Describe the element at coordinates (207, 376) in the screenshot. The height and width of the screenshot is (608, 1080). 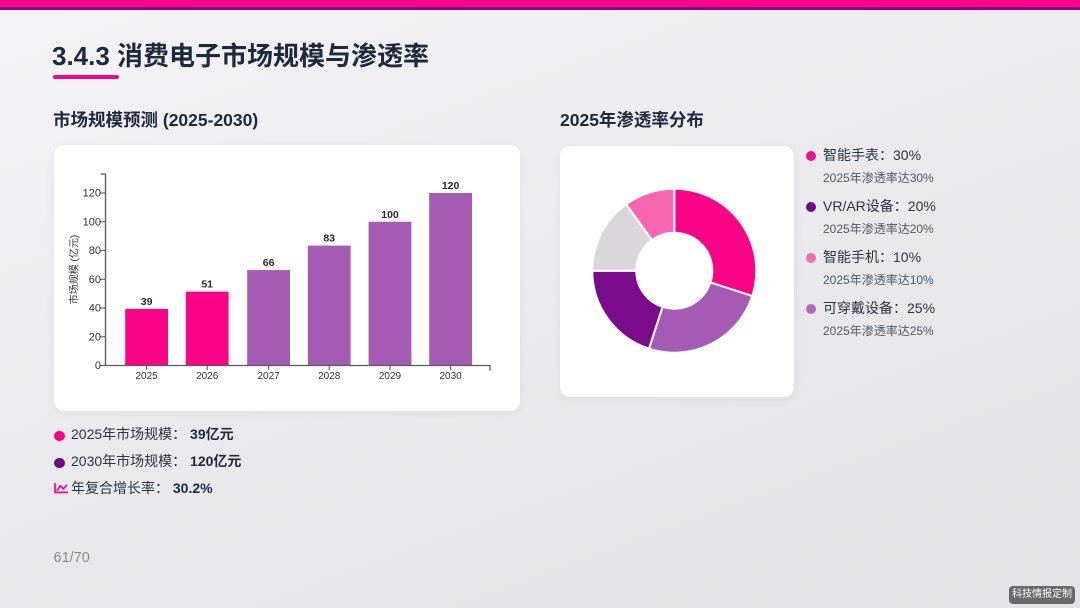
I see `svg-text: 2026` at that location.